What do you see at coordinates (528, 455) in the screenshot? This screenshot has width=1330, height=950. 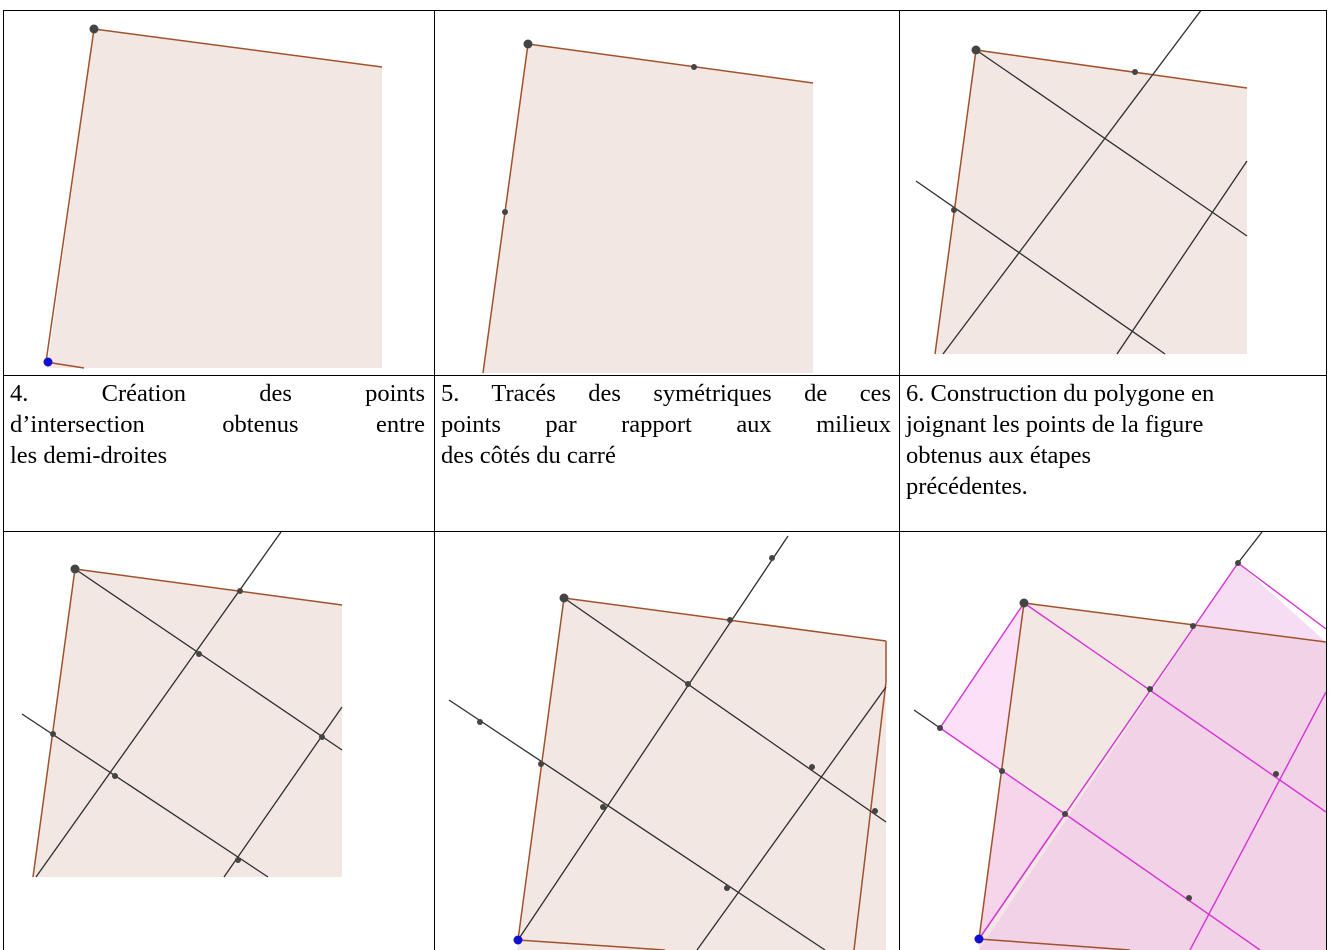 I see `caption-step-5-line-3: des côtés du carré` at bounding box center [528, 455].